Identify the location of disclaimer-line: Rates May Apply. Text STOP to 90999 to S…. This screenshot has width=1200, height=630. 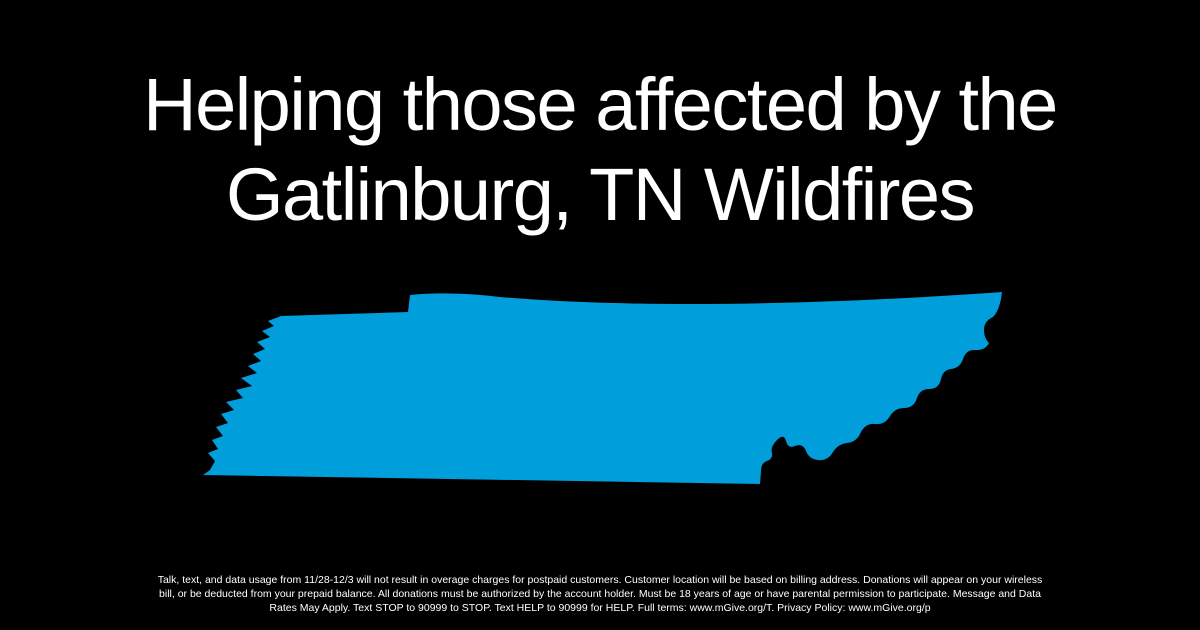
(600, 608).